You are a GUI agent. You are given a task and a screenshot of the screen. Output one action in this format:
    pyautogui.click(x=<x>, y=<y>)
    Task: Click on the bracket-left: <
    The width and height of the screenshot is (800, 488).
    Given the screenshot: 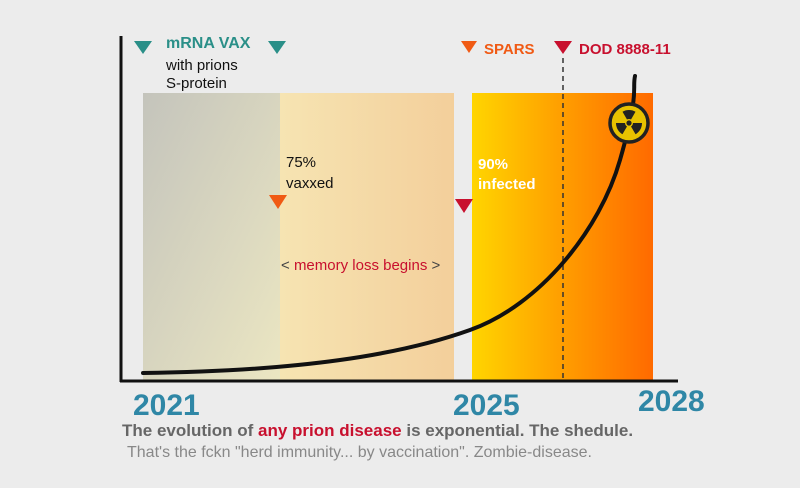 What is the action you would take?
    pyautogui.click(x=285, y=265)
    